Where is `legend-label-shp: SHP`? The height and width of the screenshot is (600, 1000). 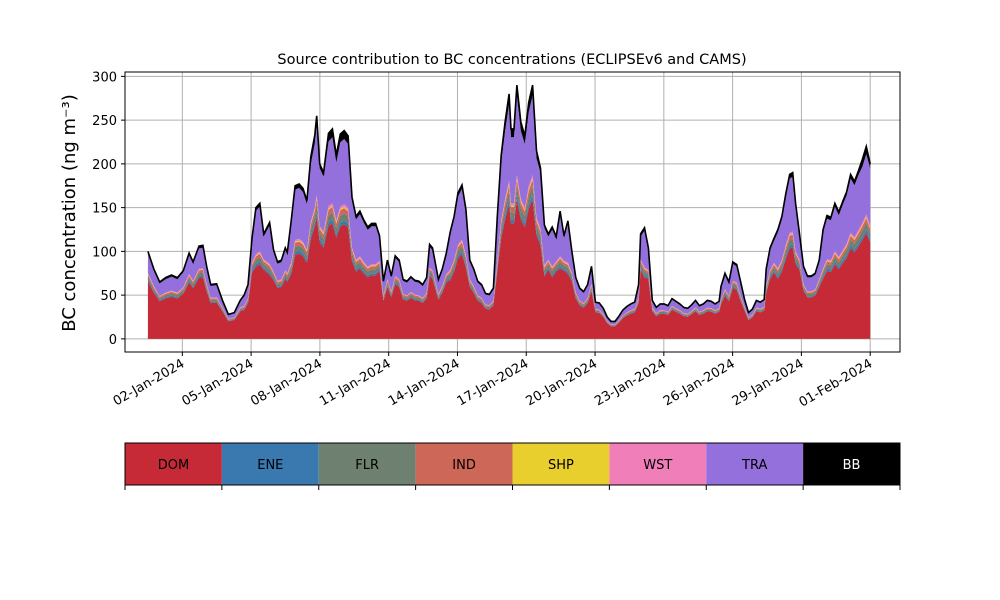 legend-label-shp: SHP is located at coordinates (561, 465).